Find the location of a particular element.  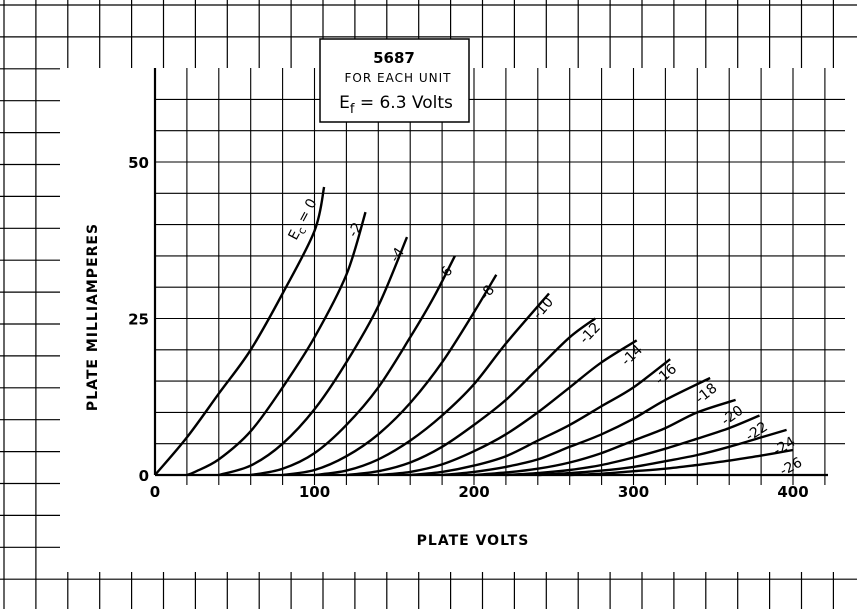

curve-ec--24 is located at coordinates (662, 452).